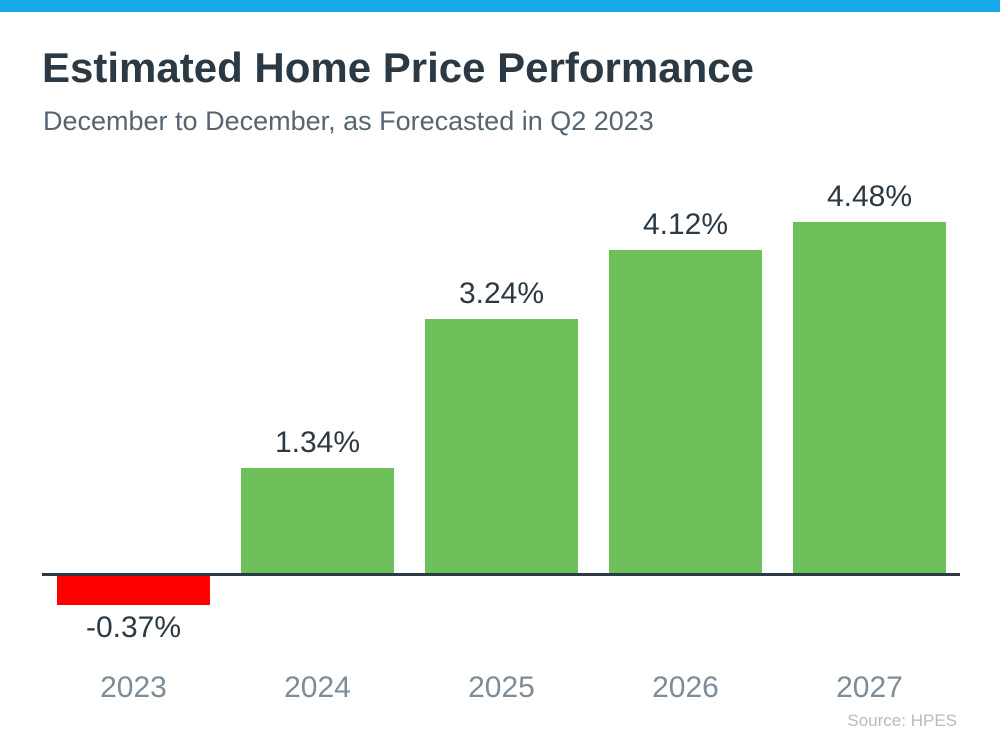 The width and height of the screenshot is (1000, 750). Describe the element at coordinates (317, 442) in the screenshot. I see `bar-value-label-2024: 1.34%` at that location.